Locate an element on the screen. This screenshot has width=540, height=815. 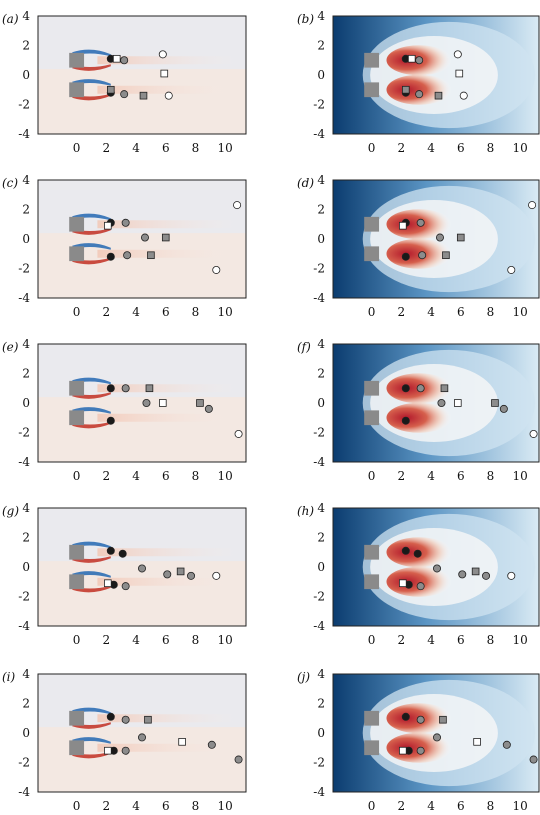
panel-f: -4 -2 0 2 4 0 2 4 6 8 10 (f) is located at coordinates (418, 410).